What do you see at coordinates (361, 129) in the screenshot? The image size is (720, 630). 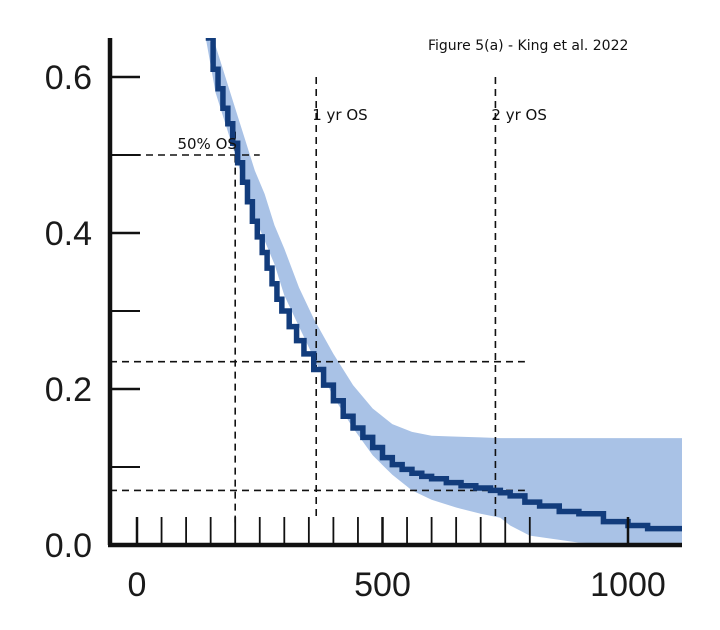 I see `annotation-labels: 50% OS 1 yr OS 2 yr OS` at bounding box center [361, 129].